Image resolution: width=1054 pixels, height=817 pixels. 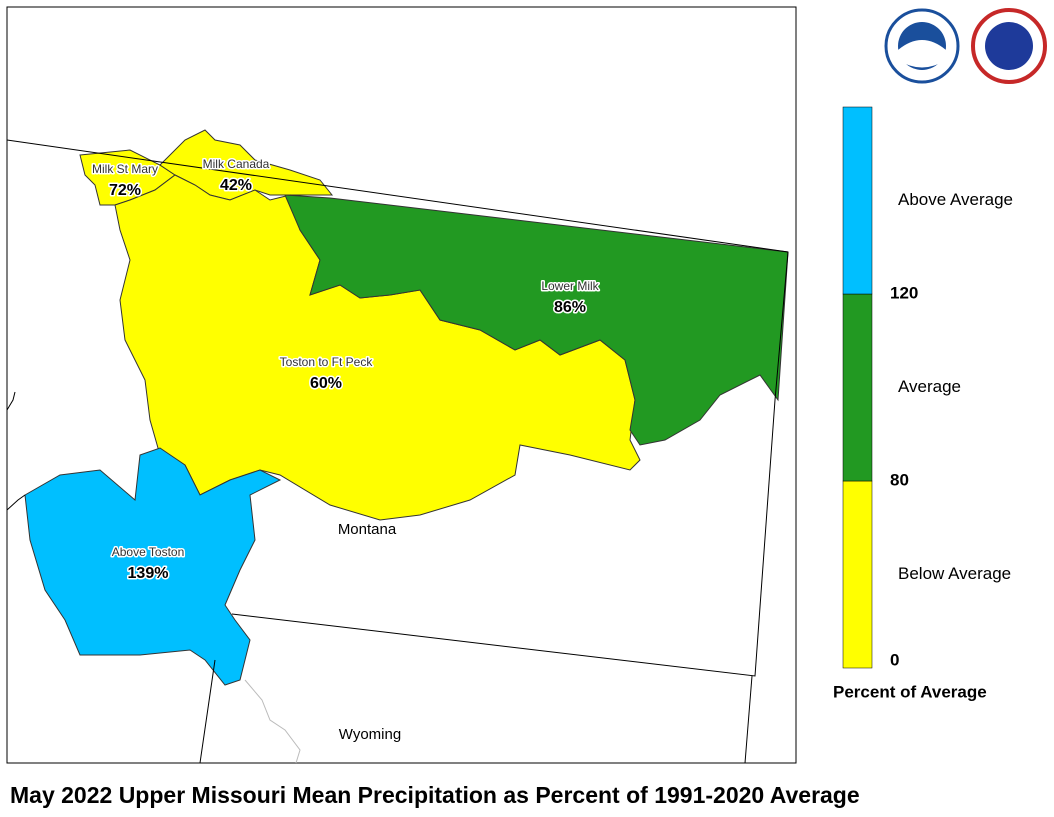 What do you see at coordinates (954, 573) in the screenshot?
I see `legend-label: Below Average` at bounding box center [954, 573].